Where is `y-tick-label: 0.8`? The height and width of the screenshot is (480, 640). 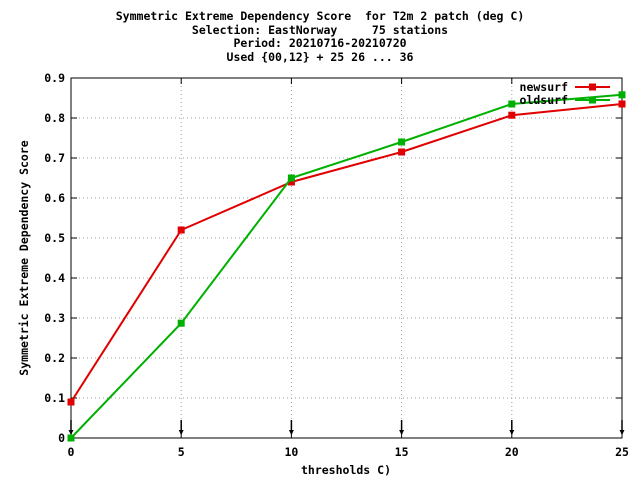 y-tick-label: 0.8 is located at coordinates (54, 118).